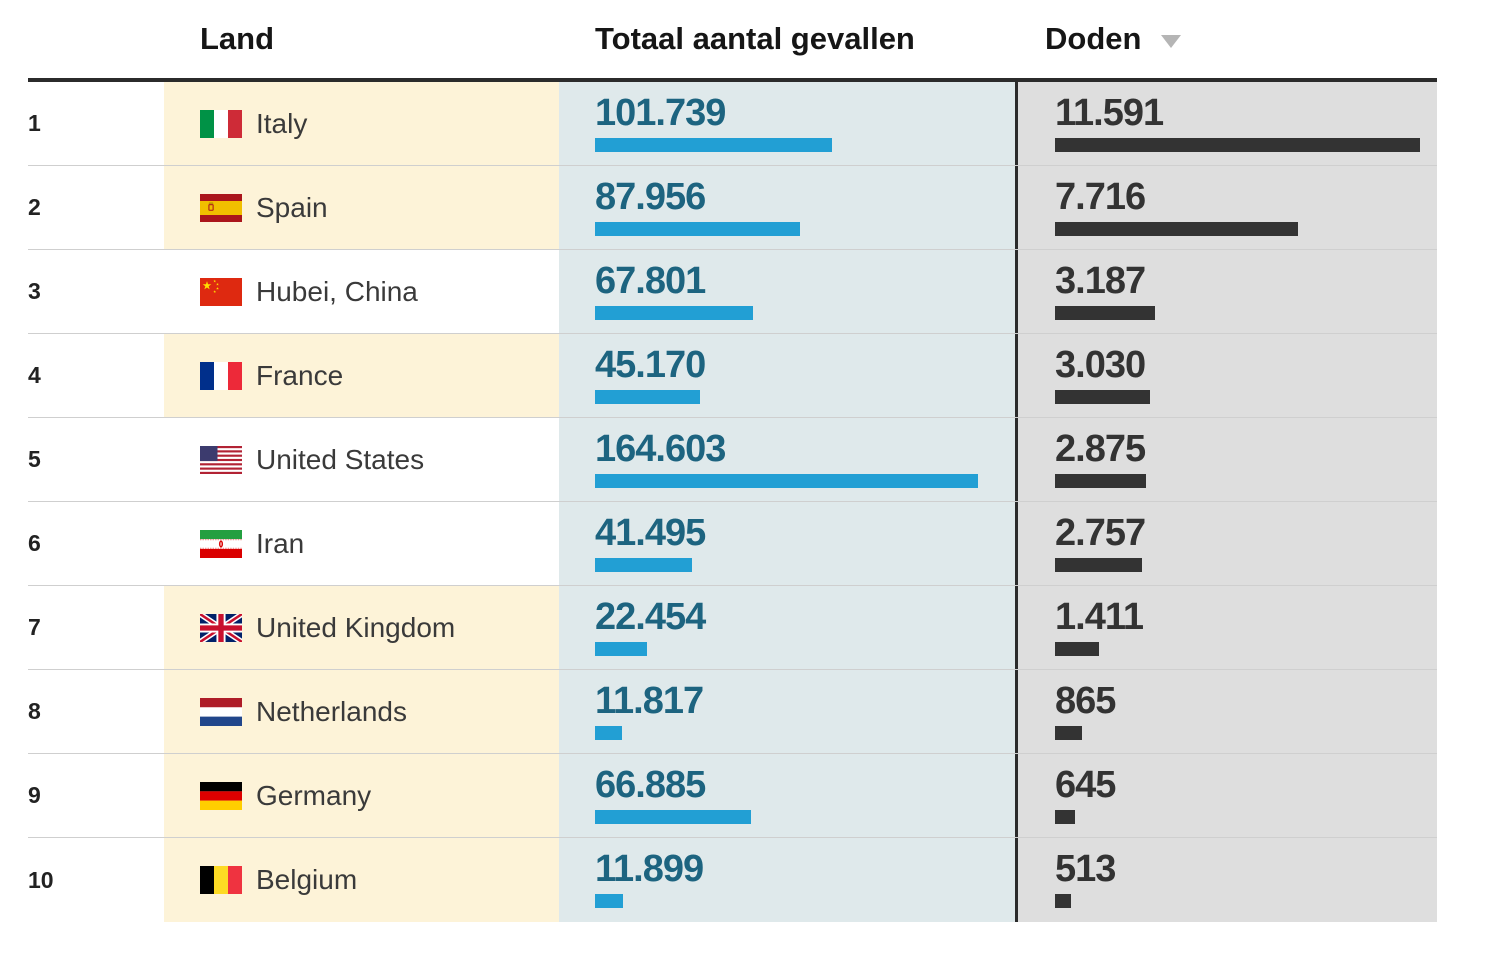 The image size is (1488, 954). Describe the element at coordinates (650, 197) in the screenshot. I see `cases-value: 87.956` at that location.